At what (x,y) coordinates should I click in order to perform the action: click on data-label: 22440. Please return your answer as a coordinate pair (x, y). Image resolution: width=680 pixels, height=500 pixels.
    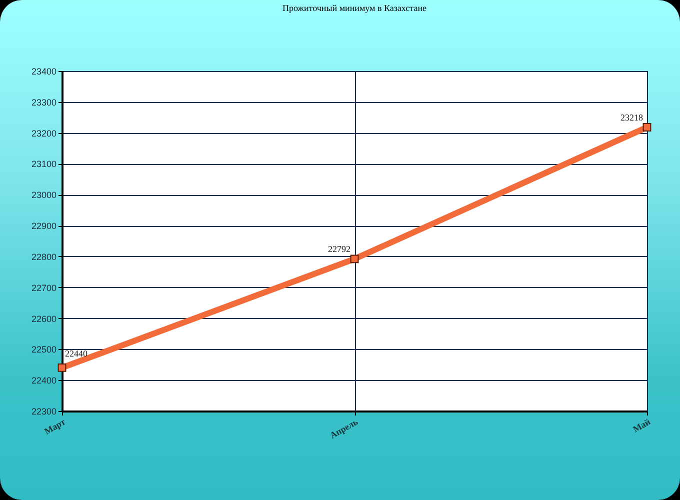
    Looking at the image, I should click on (76, 353).